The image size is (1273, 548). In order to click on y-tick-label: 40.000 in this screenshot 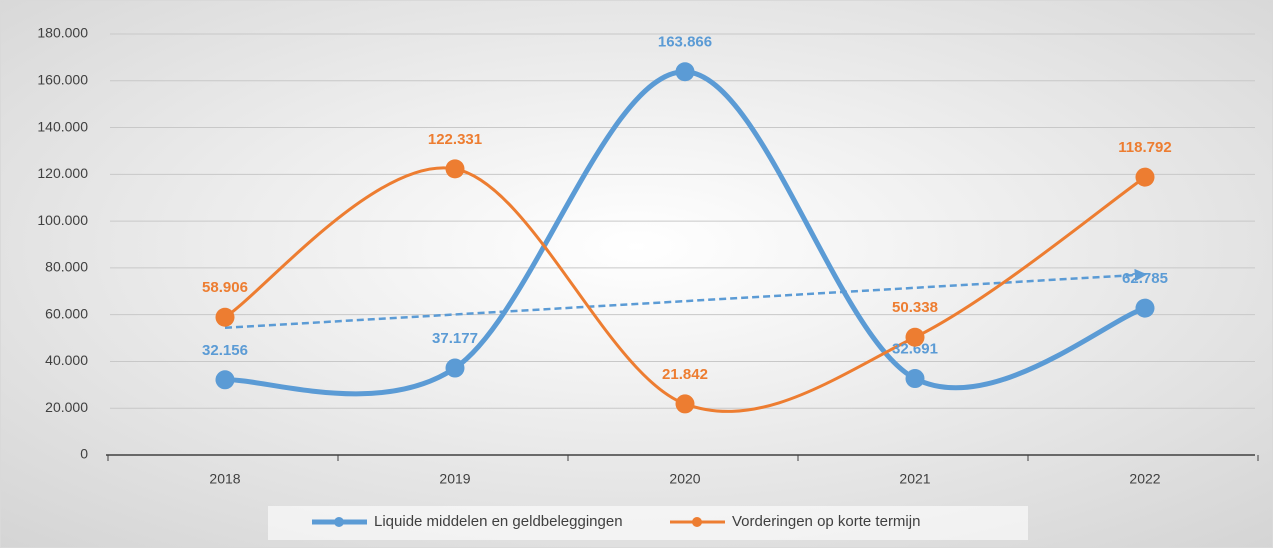, I will do `click(66, 360)`.